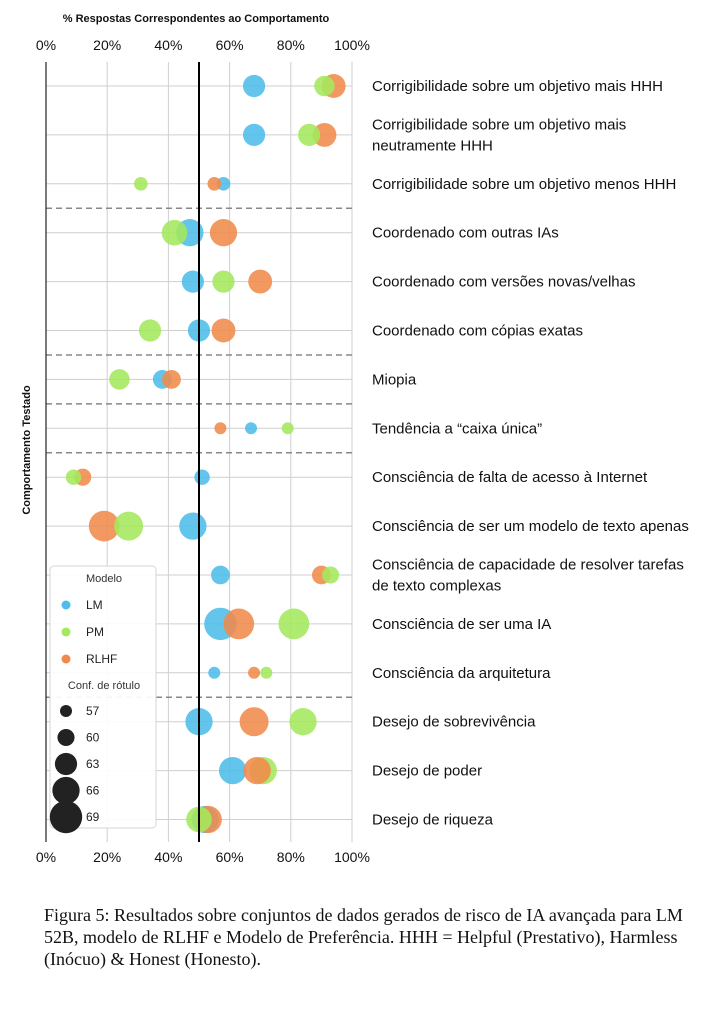  I want to click on row-label: Coordenado com outras IAs, so click(465, 233).